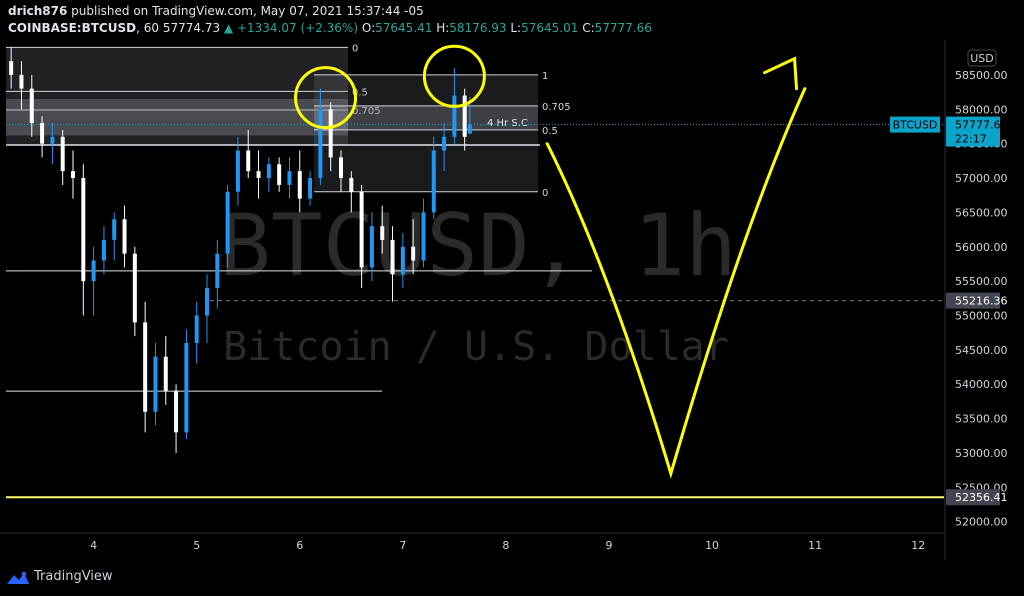 The height and width of the screenshot is (596, 1024). I want to click on time-tick-label: 7, so click(402, 545).